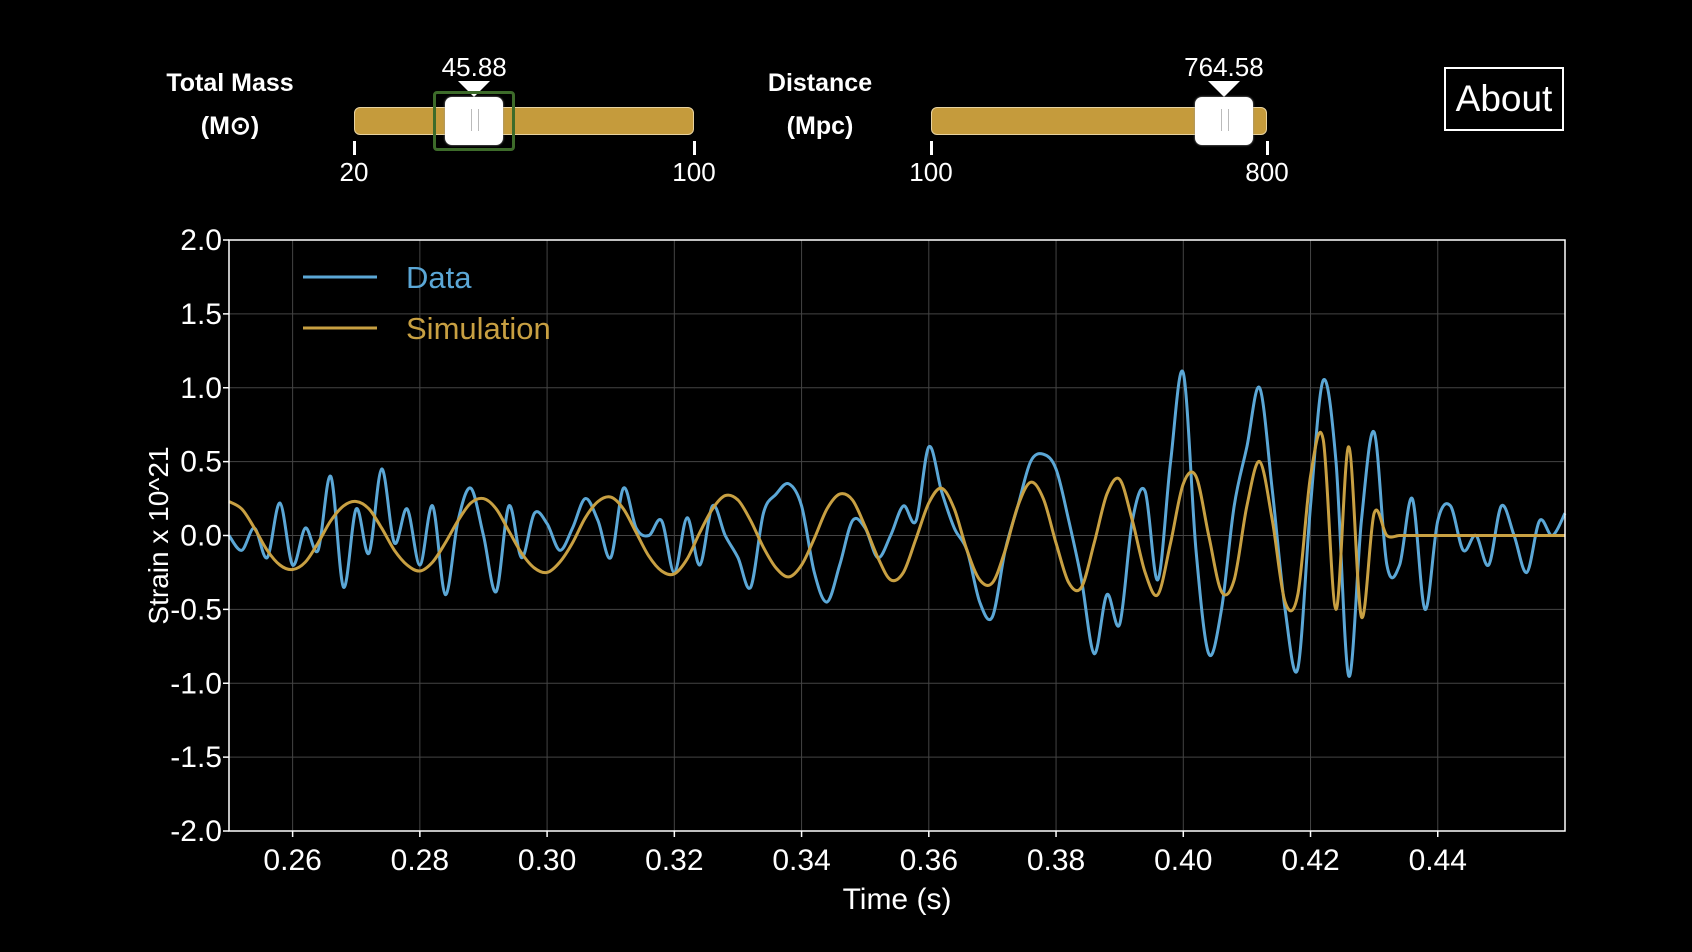 Image resolution: width=1692 pixels, height=952 pixels. I want to click on y-tick-label: 0.5, so click(201, 462).